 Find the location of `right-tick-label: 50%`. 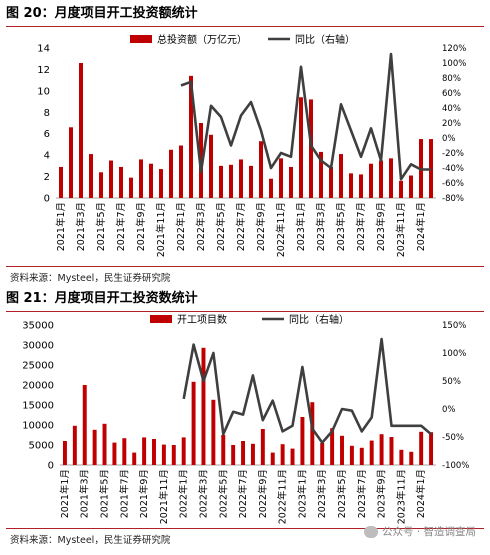

right-tick-label: 50% is located at coordinates (451, 382).